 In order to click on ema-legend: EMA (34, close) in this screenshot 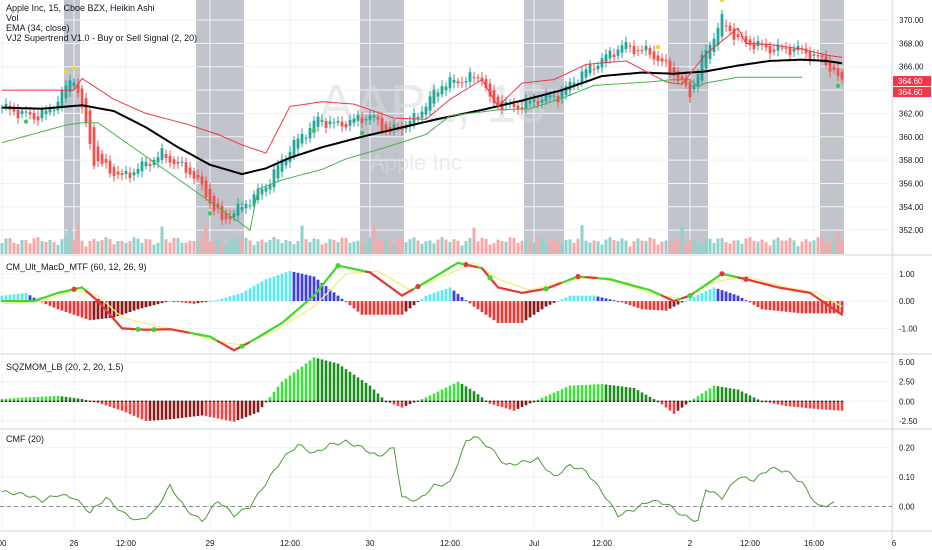, I will do `click(38, 28)`.